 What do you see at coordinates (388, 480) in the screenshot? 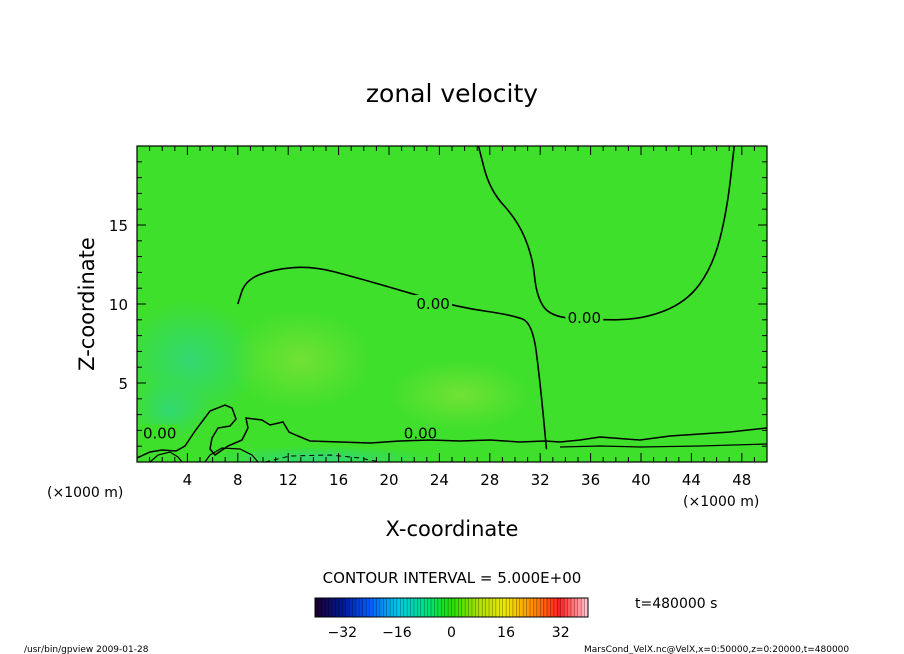
I see `x-tick-label: 20` at bounding box center [388, 480].